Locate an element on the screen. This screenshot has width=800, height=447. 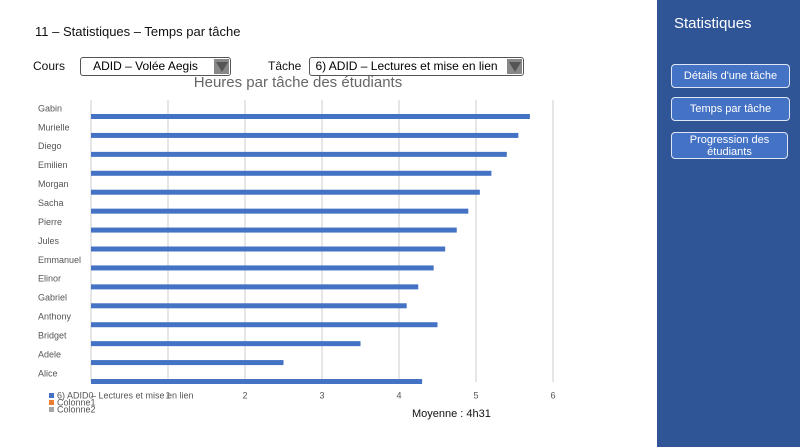
y-tick-label: Sacha is located at coordinates (51, 203).